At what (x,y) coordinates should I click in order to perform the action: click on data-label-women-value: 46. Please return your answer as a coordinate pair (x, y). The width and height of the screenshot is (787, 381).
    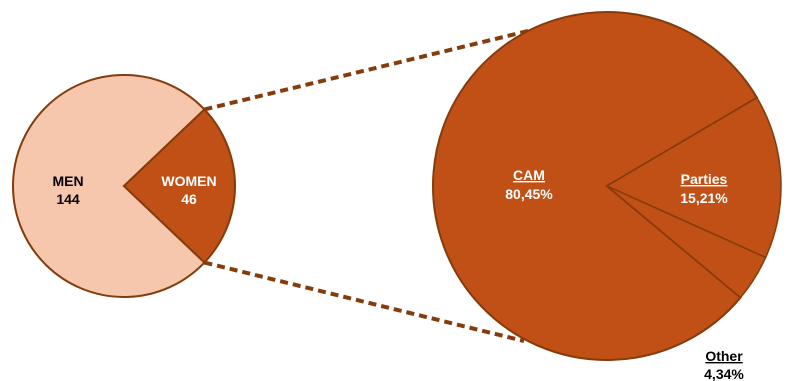
    Looking at the image, I should click on (189, 199).